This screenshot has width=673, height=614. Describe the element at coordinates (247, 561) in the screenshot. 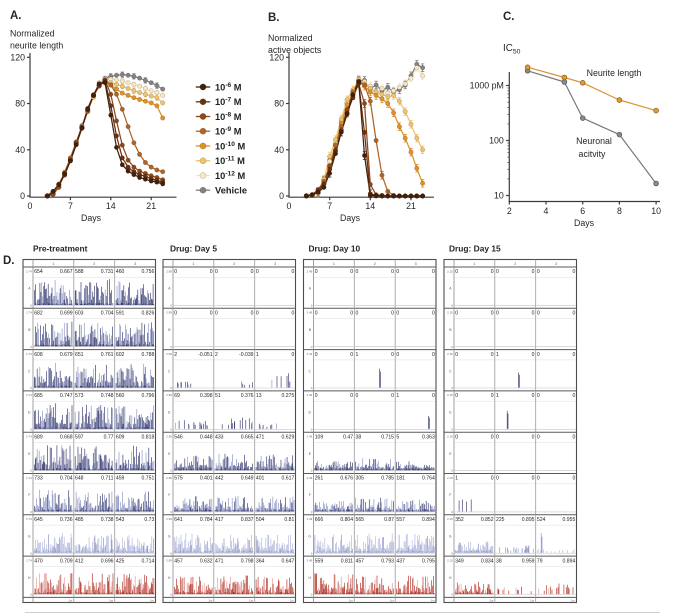

I see `svg-text: 0.798` at that location.